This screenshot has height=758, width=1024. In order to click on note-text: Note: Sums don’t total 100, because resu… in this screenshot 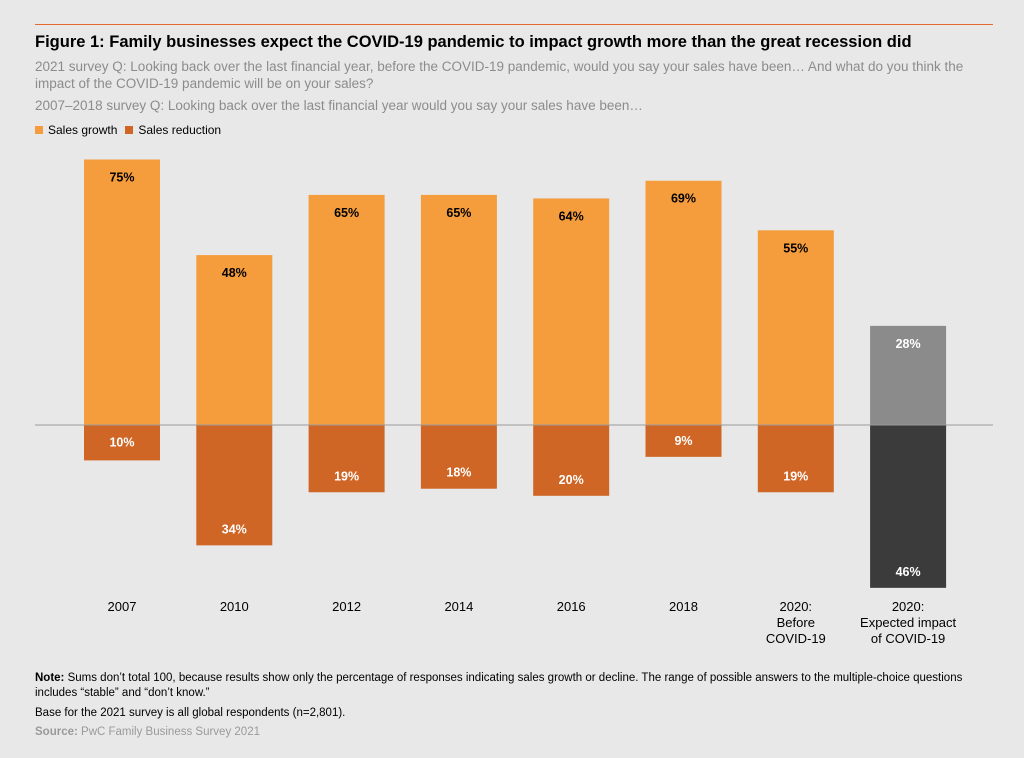, I will do `click(515, 686)`.